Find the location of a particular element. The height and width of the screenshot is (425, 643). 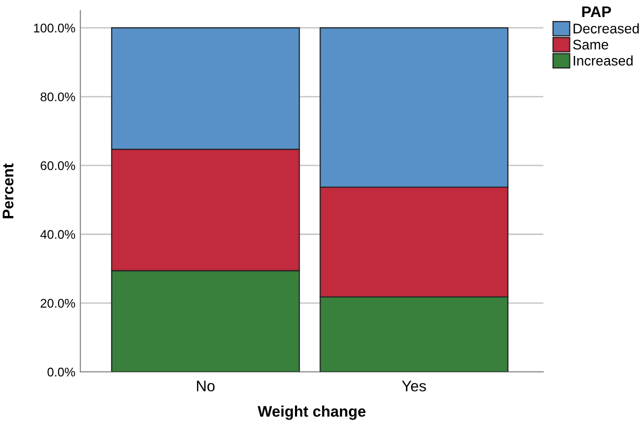

legend-label: Same is located at coordinates (590, 45).